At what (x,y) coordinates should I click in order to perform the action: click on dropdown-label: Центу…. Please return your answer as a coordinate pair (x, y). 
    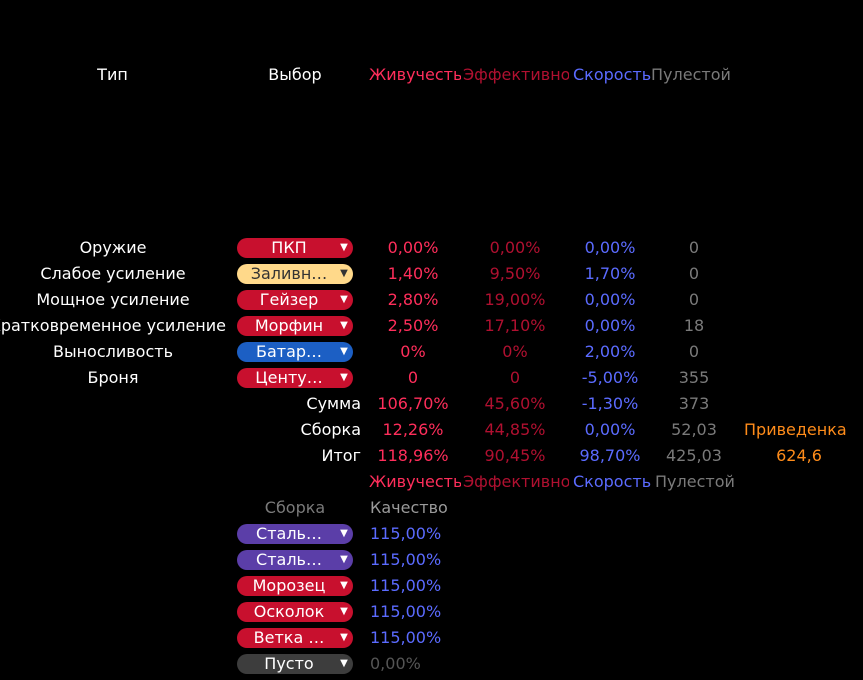
    Looking at the image, I should click on (289, 377).